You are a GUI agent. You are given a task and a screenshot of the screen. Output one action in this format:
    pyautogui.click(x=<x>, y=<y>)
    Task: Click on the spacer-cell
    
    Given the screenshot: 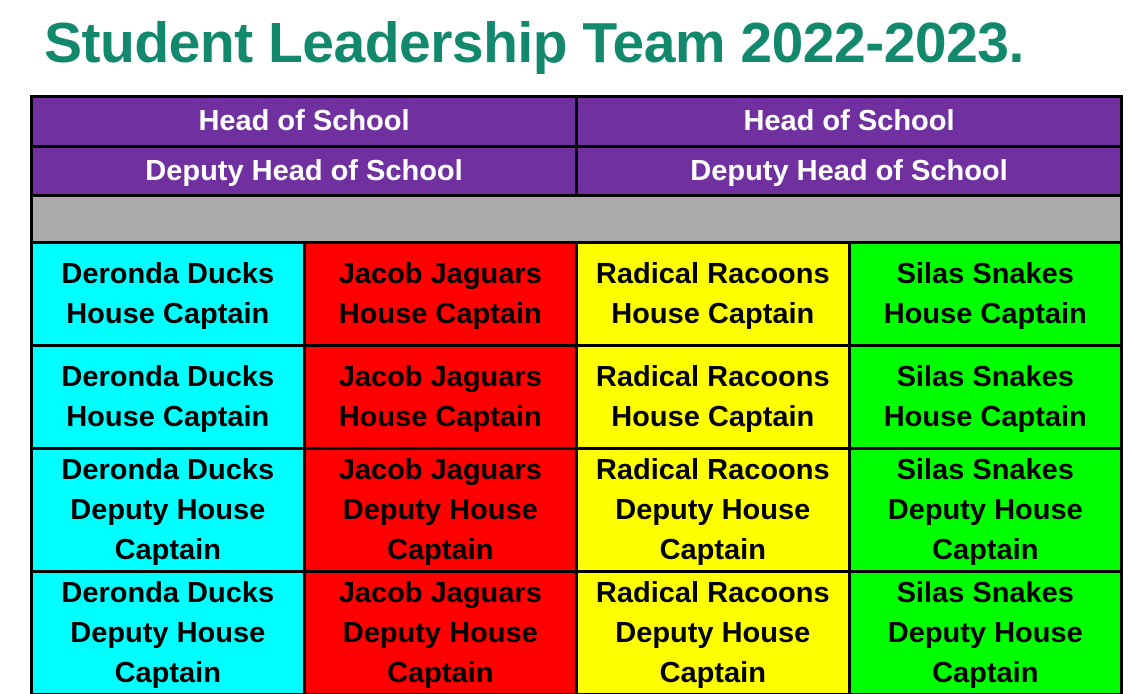 What is the action you would take?
    pyautogui.click(x=576, y=219)
    